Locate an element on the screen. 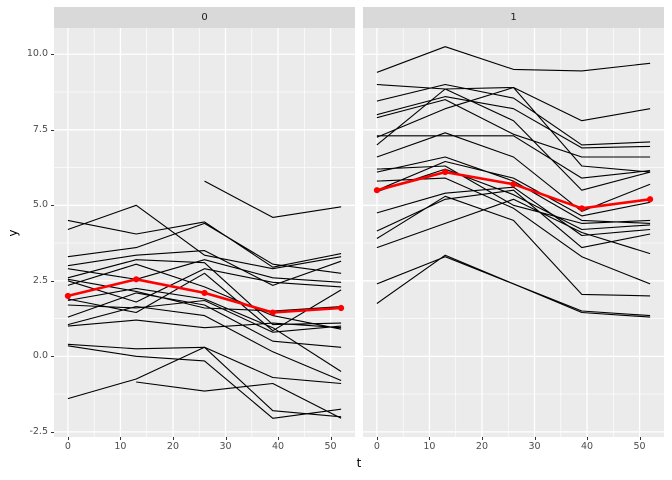 The height and width of the screenshot is (480, 672). facet-strip-1-label: 1 is located at coordinates (513, 17).